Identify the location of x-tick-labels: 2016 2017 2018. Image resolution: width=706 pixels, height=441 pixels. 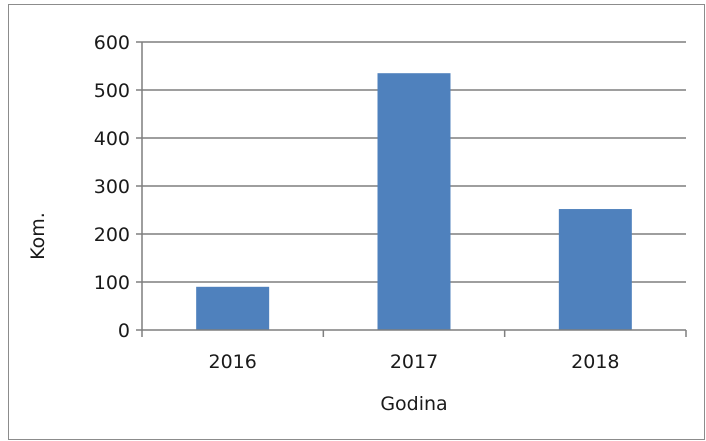
(413, 362).